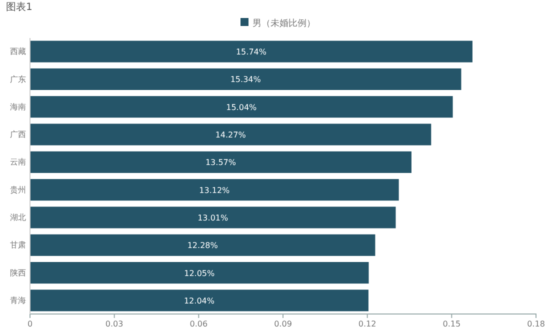 Image resolution: width=556 pixels, height=332 pixels. Describe the element at coordinates (18, 51) in the screenshot. I see `y-tick-label: 西藏` at that location.